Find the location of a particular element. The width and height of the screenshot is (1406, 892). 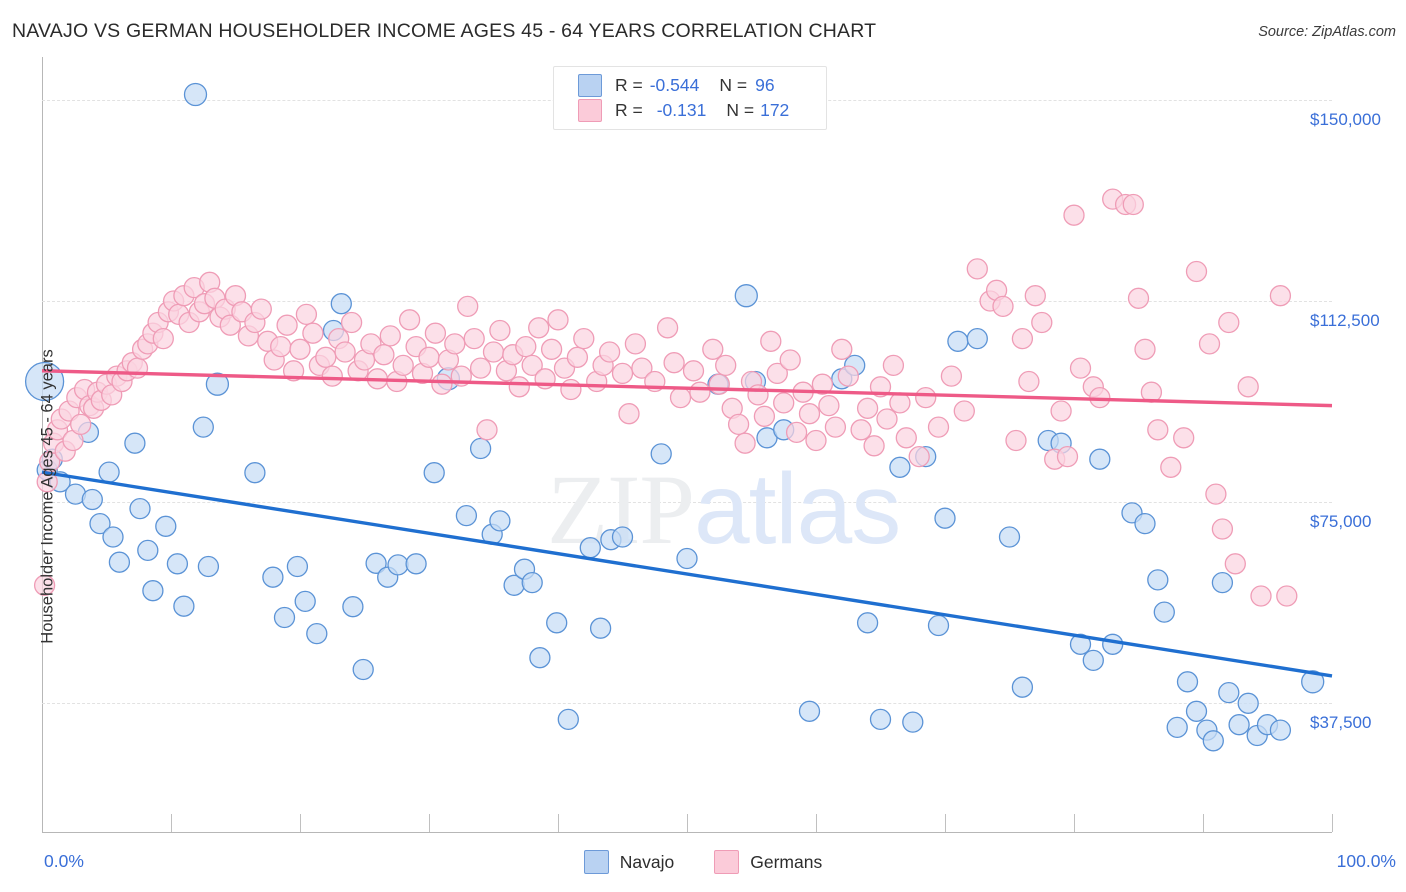

y-axis-tick-label: $37,500 is located at coordinates (1341, 723).